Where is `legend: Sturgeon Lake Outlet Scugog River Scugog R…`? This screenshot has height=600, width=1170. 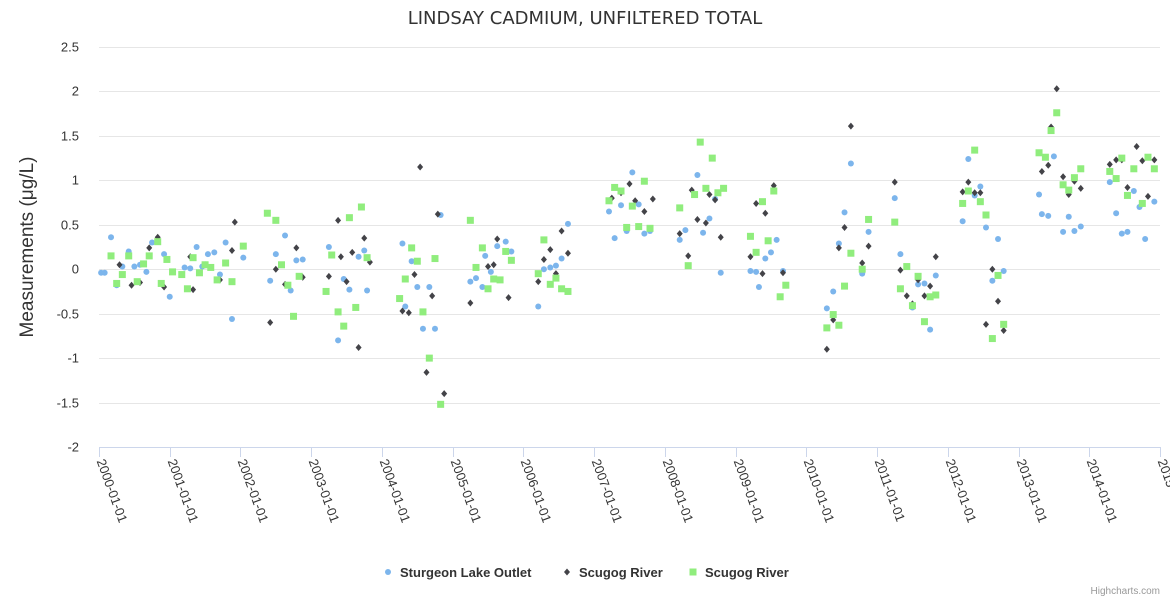 legend: Sturgeon Lake Outlet Scugog River Scugog R… is located at coordinates (587, 572).